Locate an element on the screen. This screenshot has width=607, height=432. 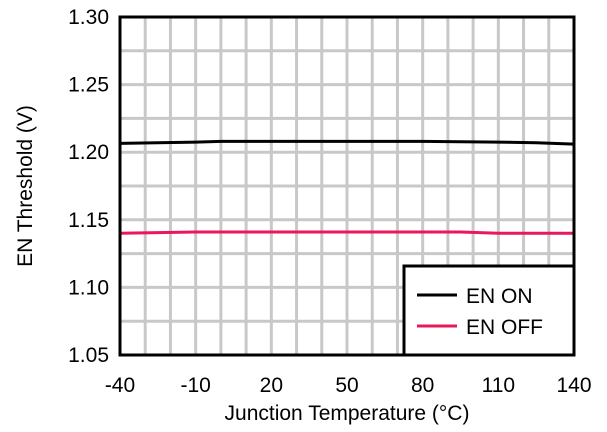
y-tick-label: 1.25 is located at coordinates (88, 85).